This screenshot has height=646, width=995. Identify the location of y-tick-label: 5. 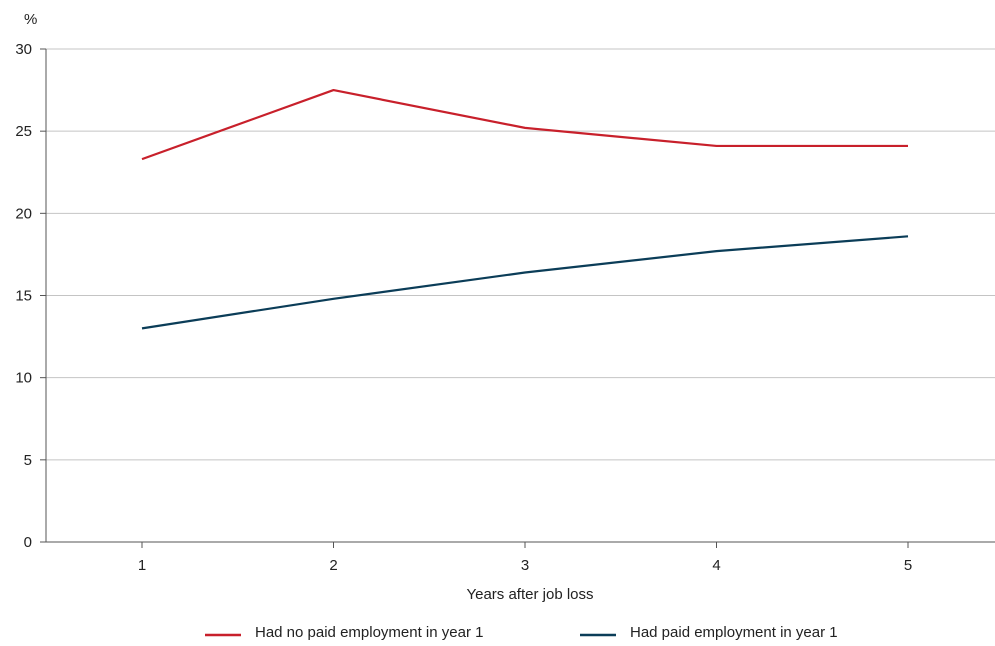
(28, 460).